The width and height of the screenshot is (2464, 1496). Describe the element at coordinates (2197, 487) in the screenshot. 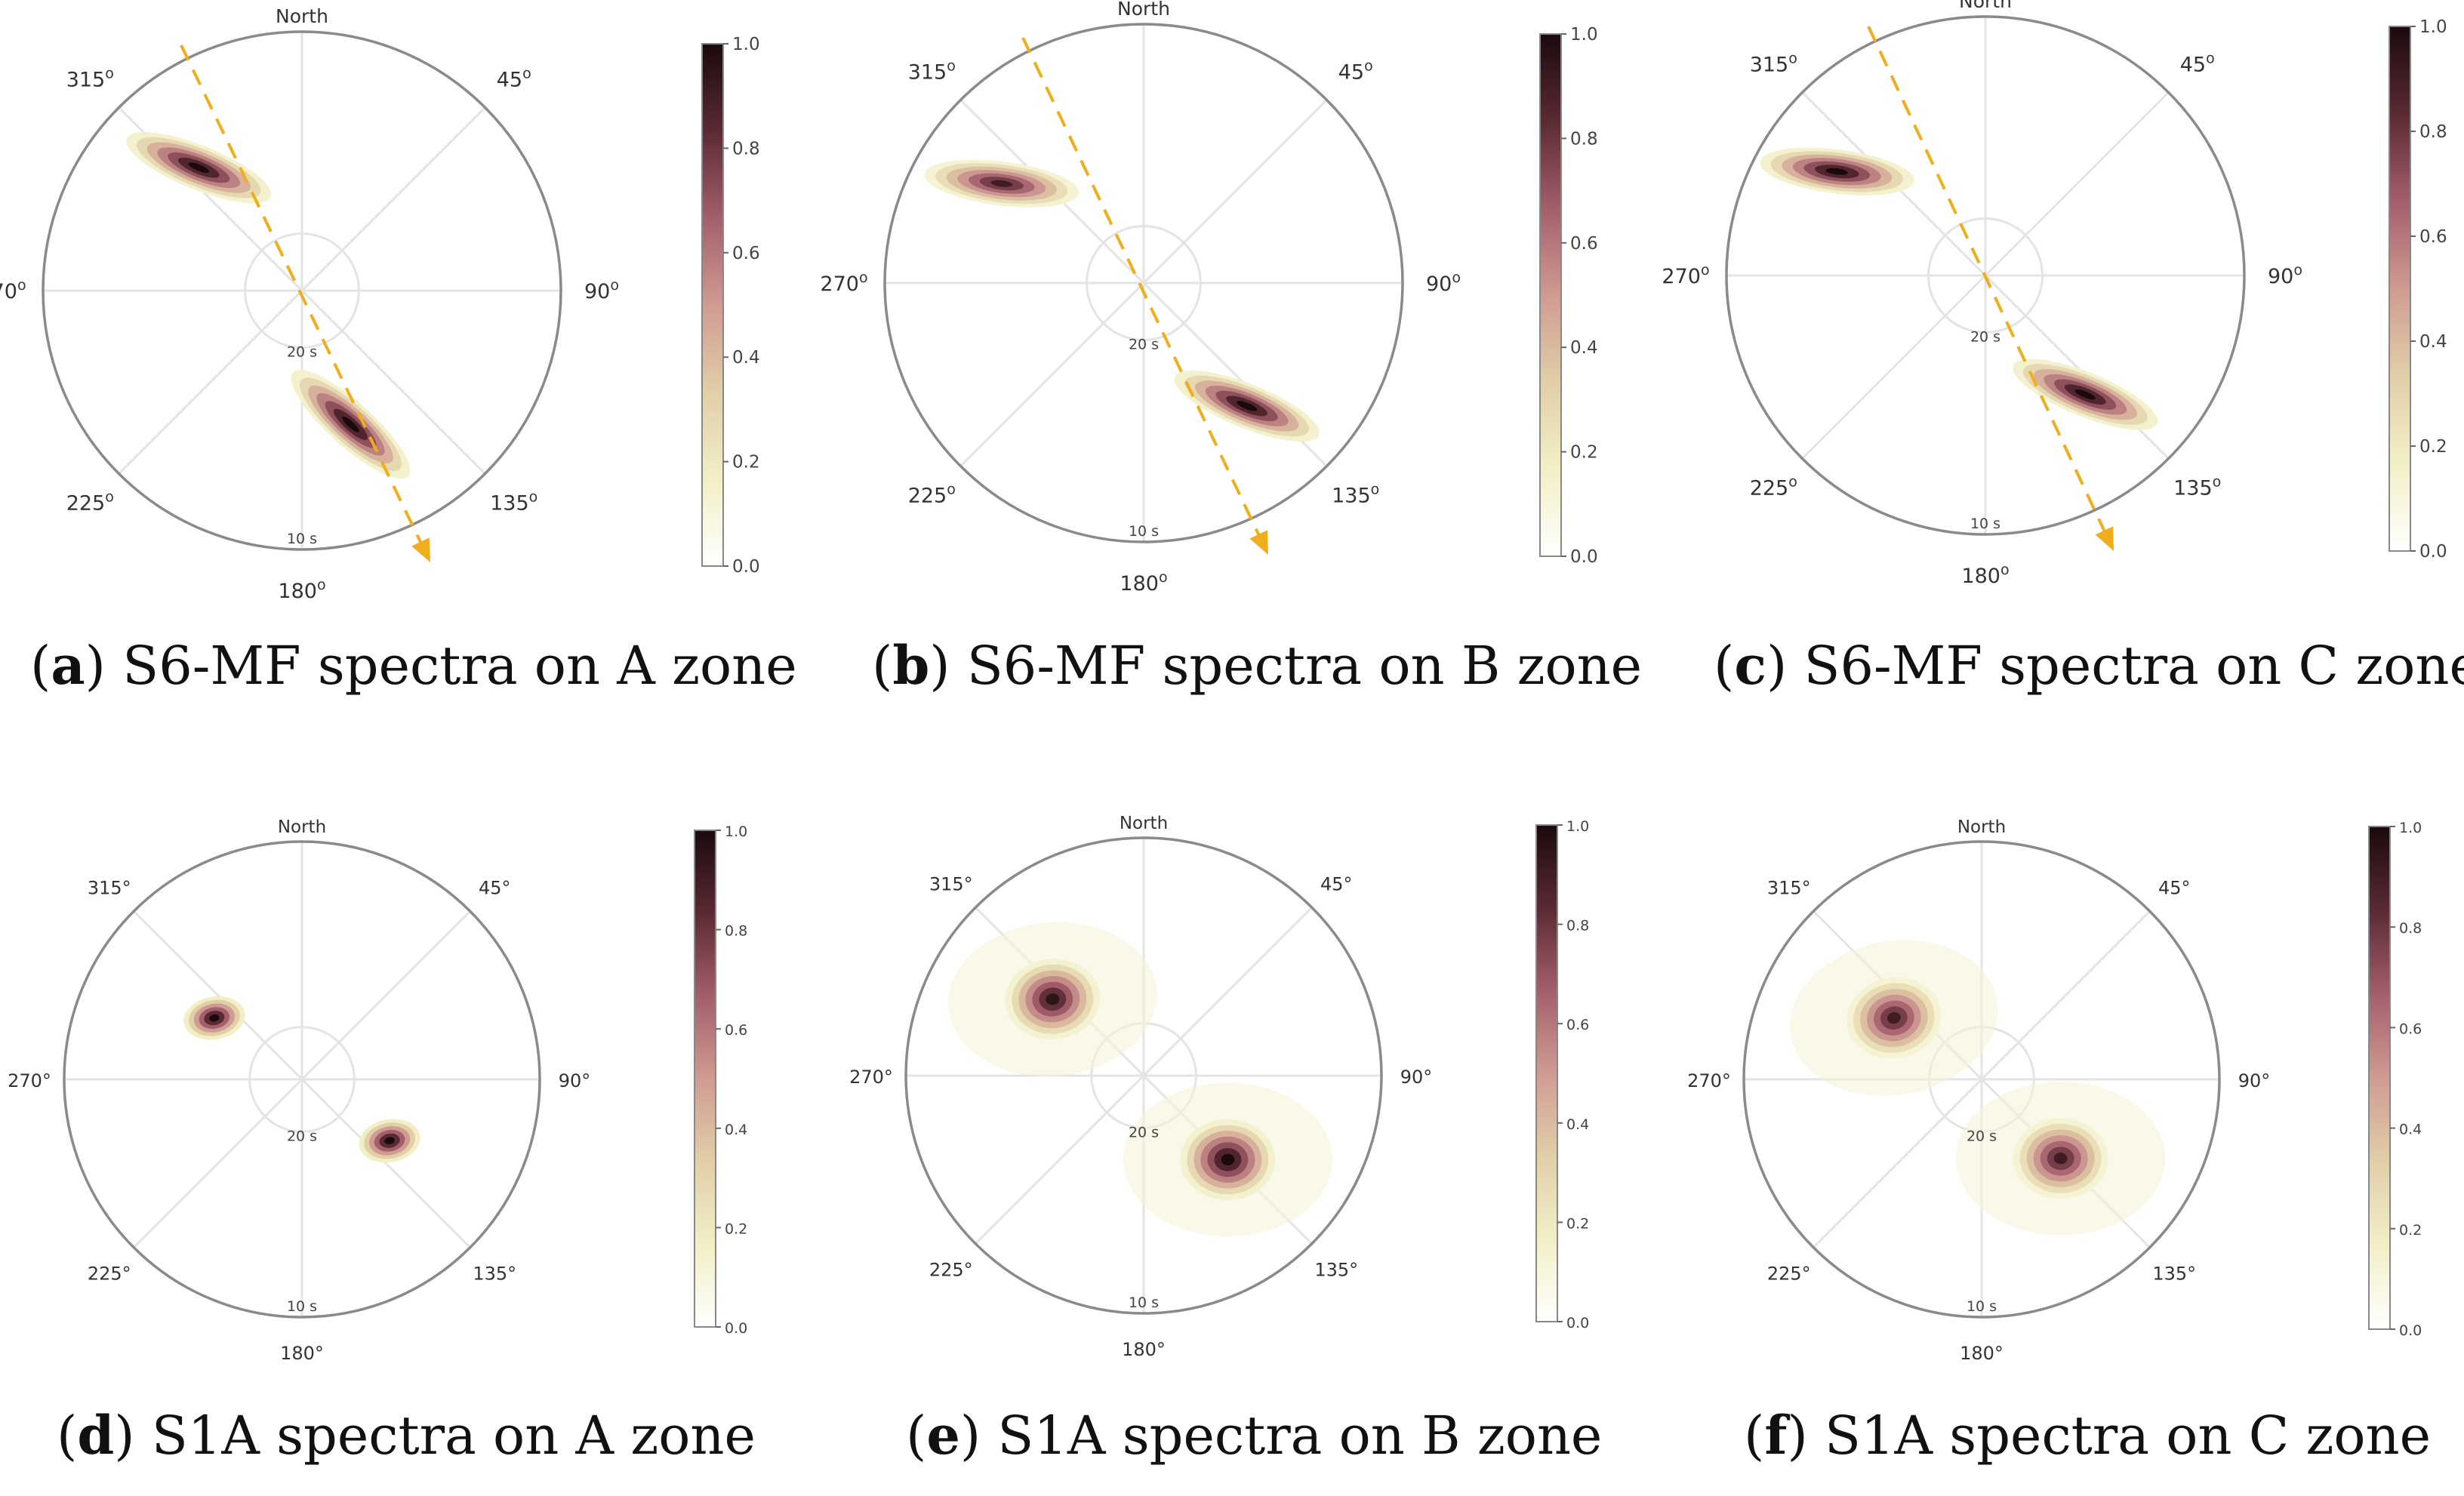

I see `direction-label-135: 135o` at that location.